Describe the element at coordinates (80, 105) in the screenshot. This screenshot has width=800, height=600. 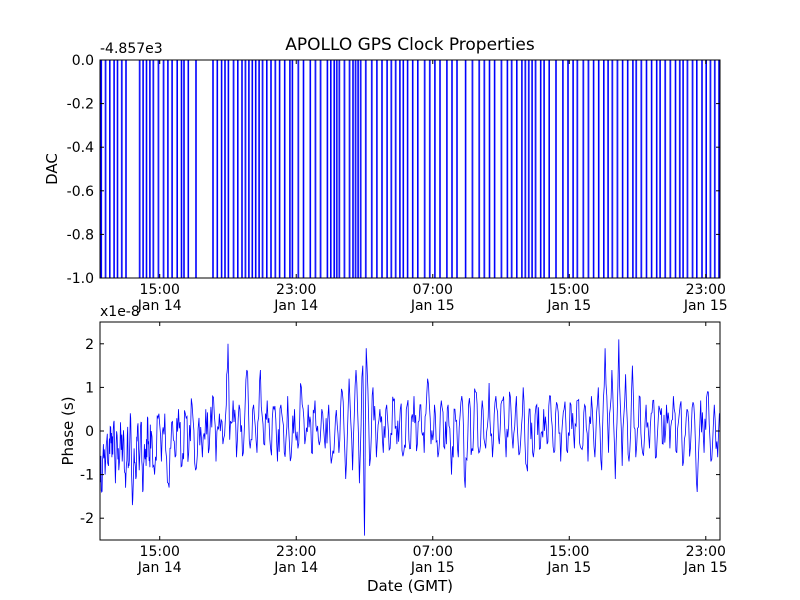
I see `y-tick-label: -0.2` at that location.